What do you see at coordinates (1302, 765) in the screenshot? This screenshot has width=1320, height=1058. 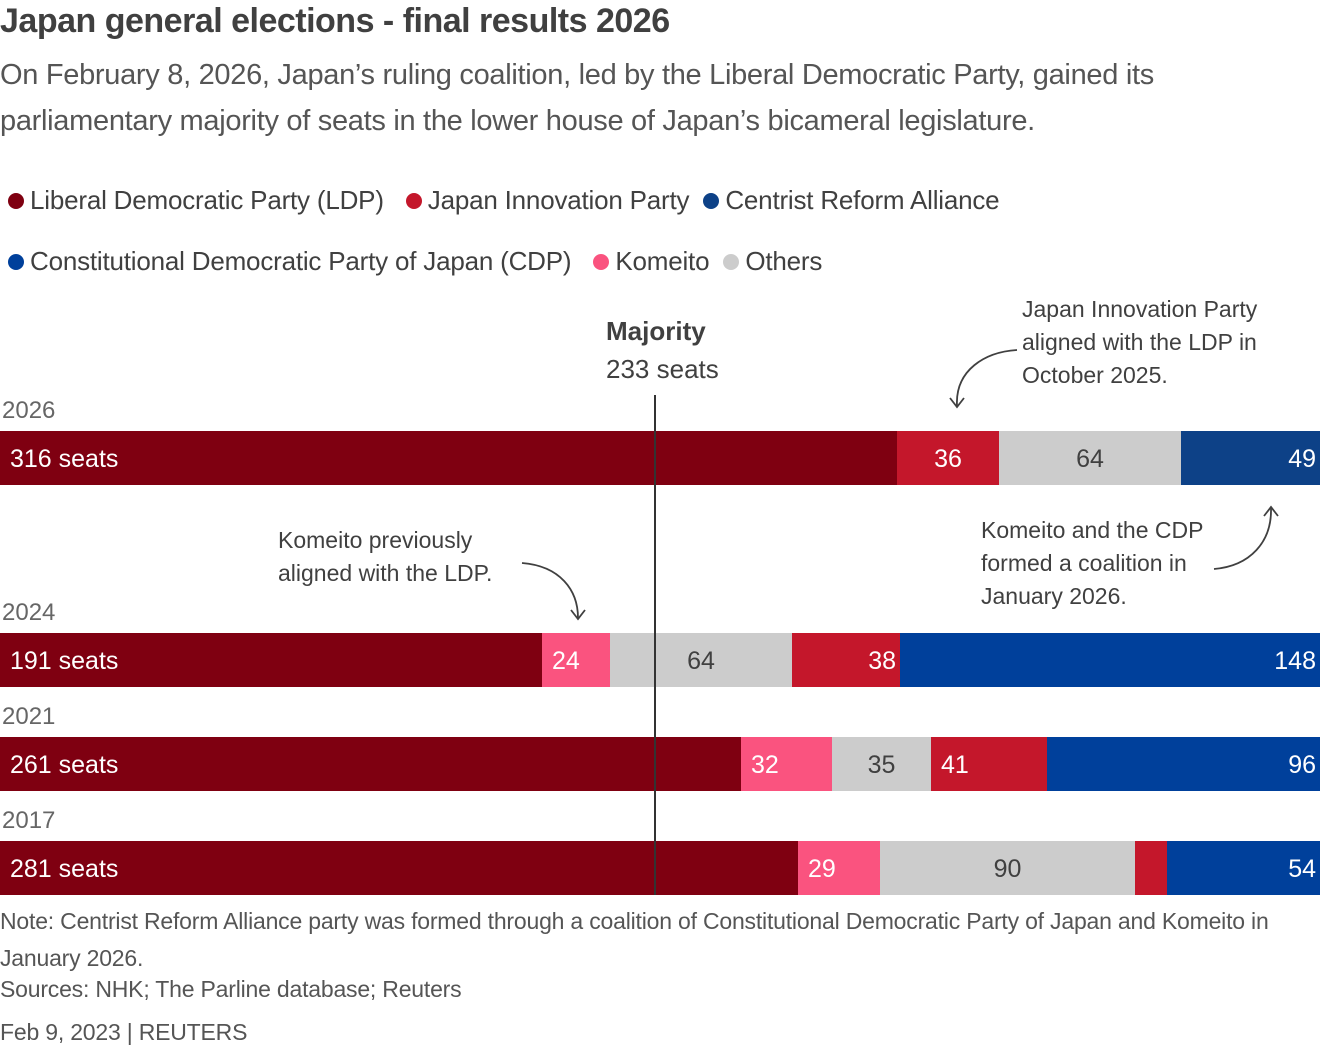 I see `bar-value-label: 96` at bounding box center [1302, 765].